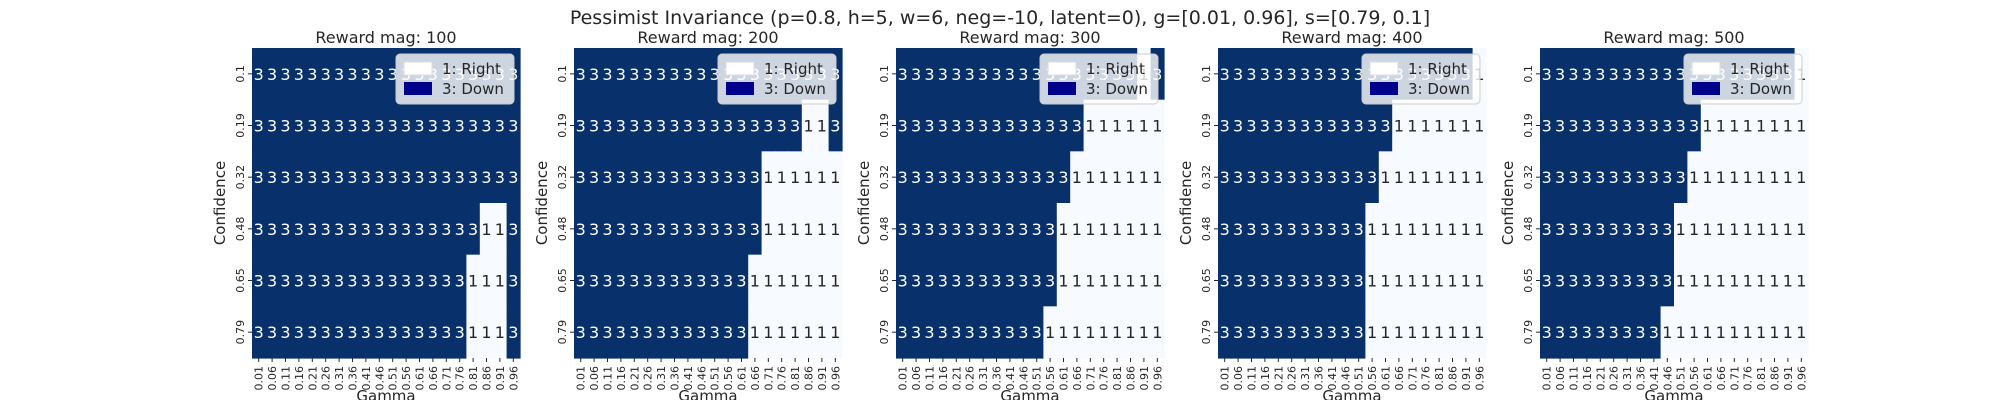  What do you see at coordinates (983, 378) in the screenshot?
I see `x-tick-label: 0.31` at bounding box center [983, 378].